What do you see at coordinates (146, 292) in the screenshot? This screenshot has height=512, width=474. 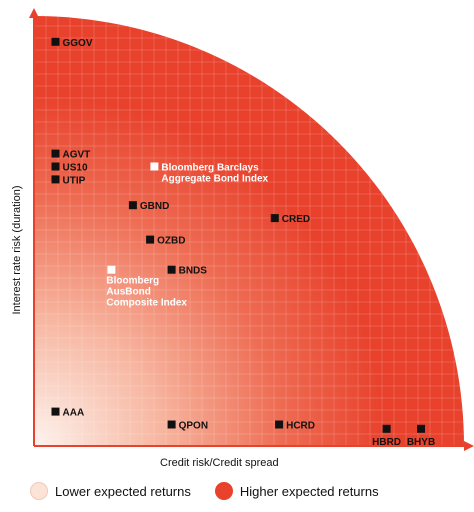 I see `label-bloomberg-ausbond-composite-index: Bloomberg AusBond Composite Index` at bounding box center [146, 292].